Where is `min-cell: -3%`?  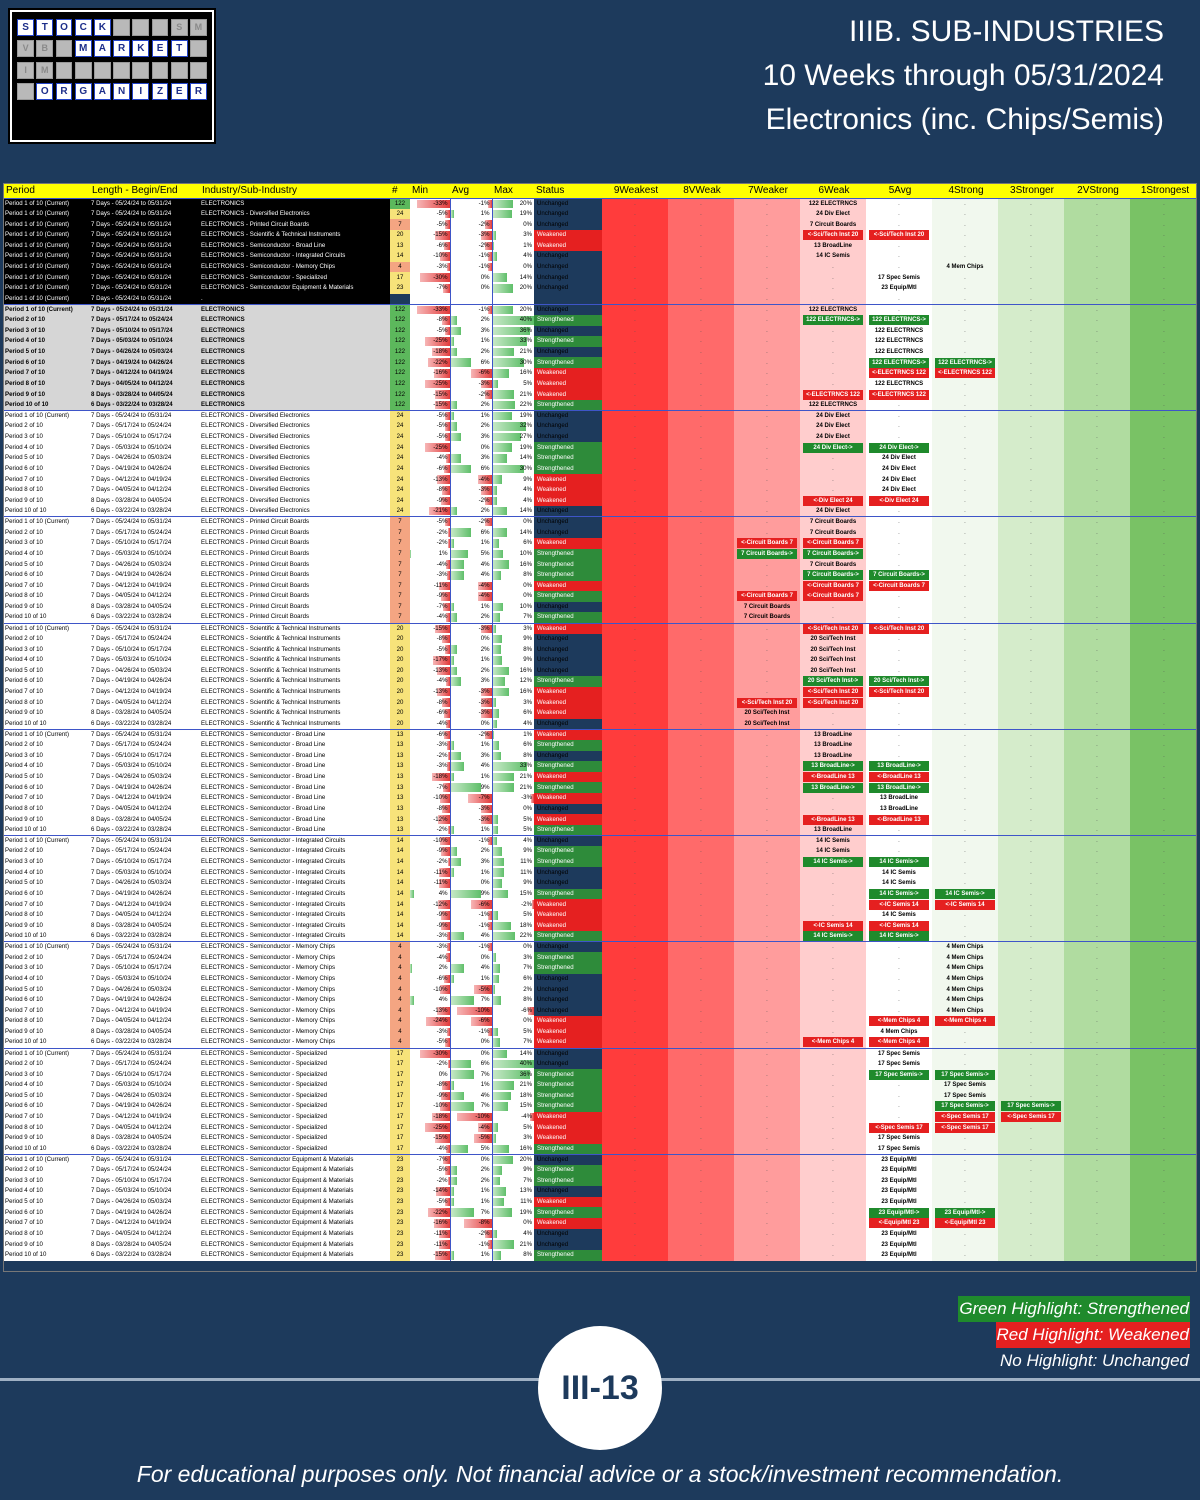
min-cell: -3% is located at coordinates (430, 947).